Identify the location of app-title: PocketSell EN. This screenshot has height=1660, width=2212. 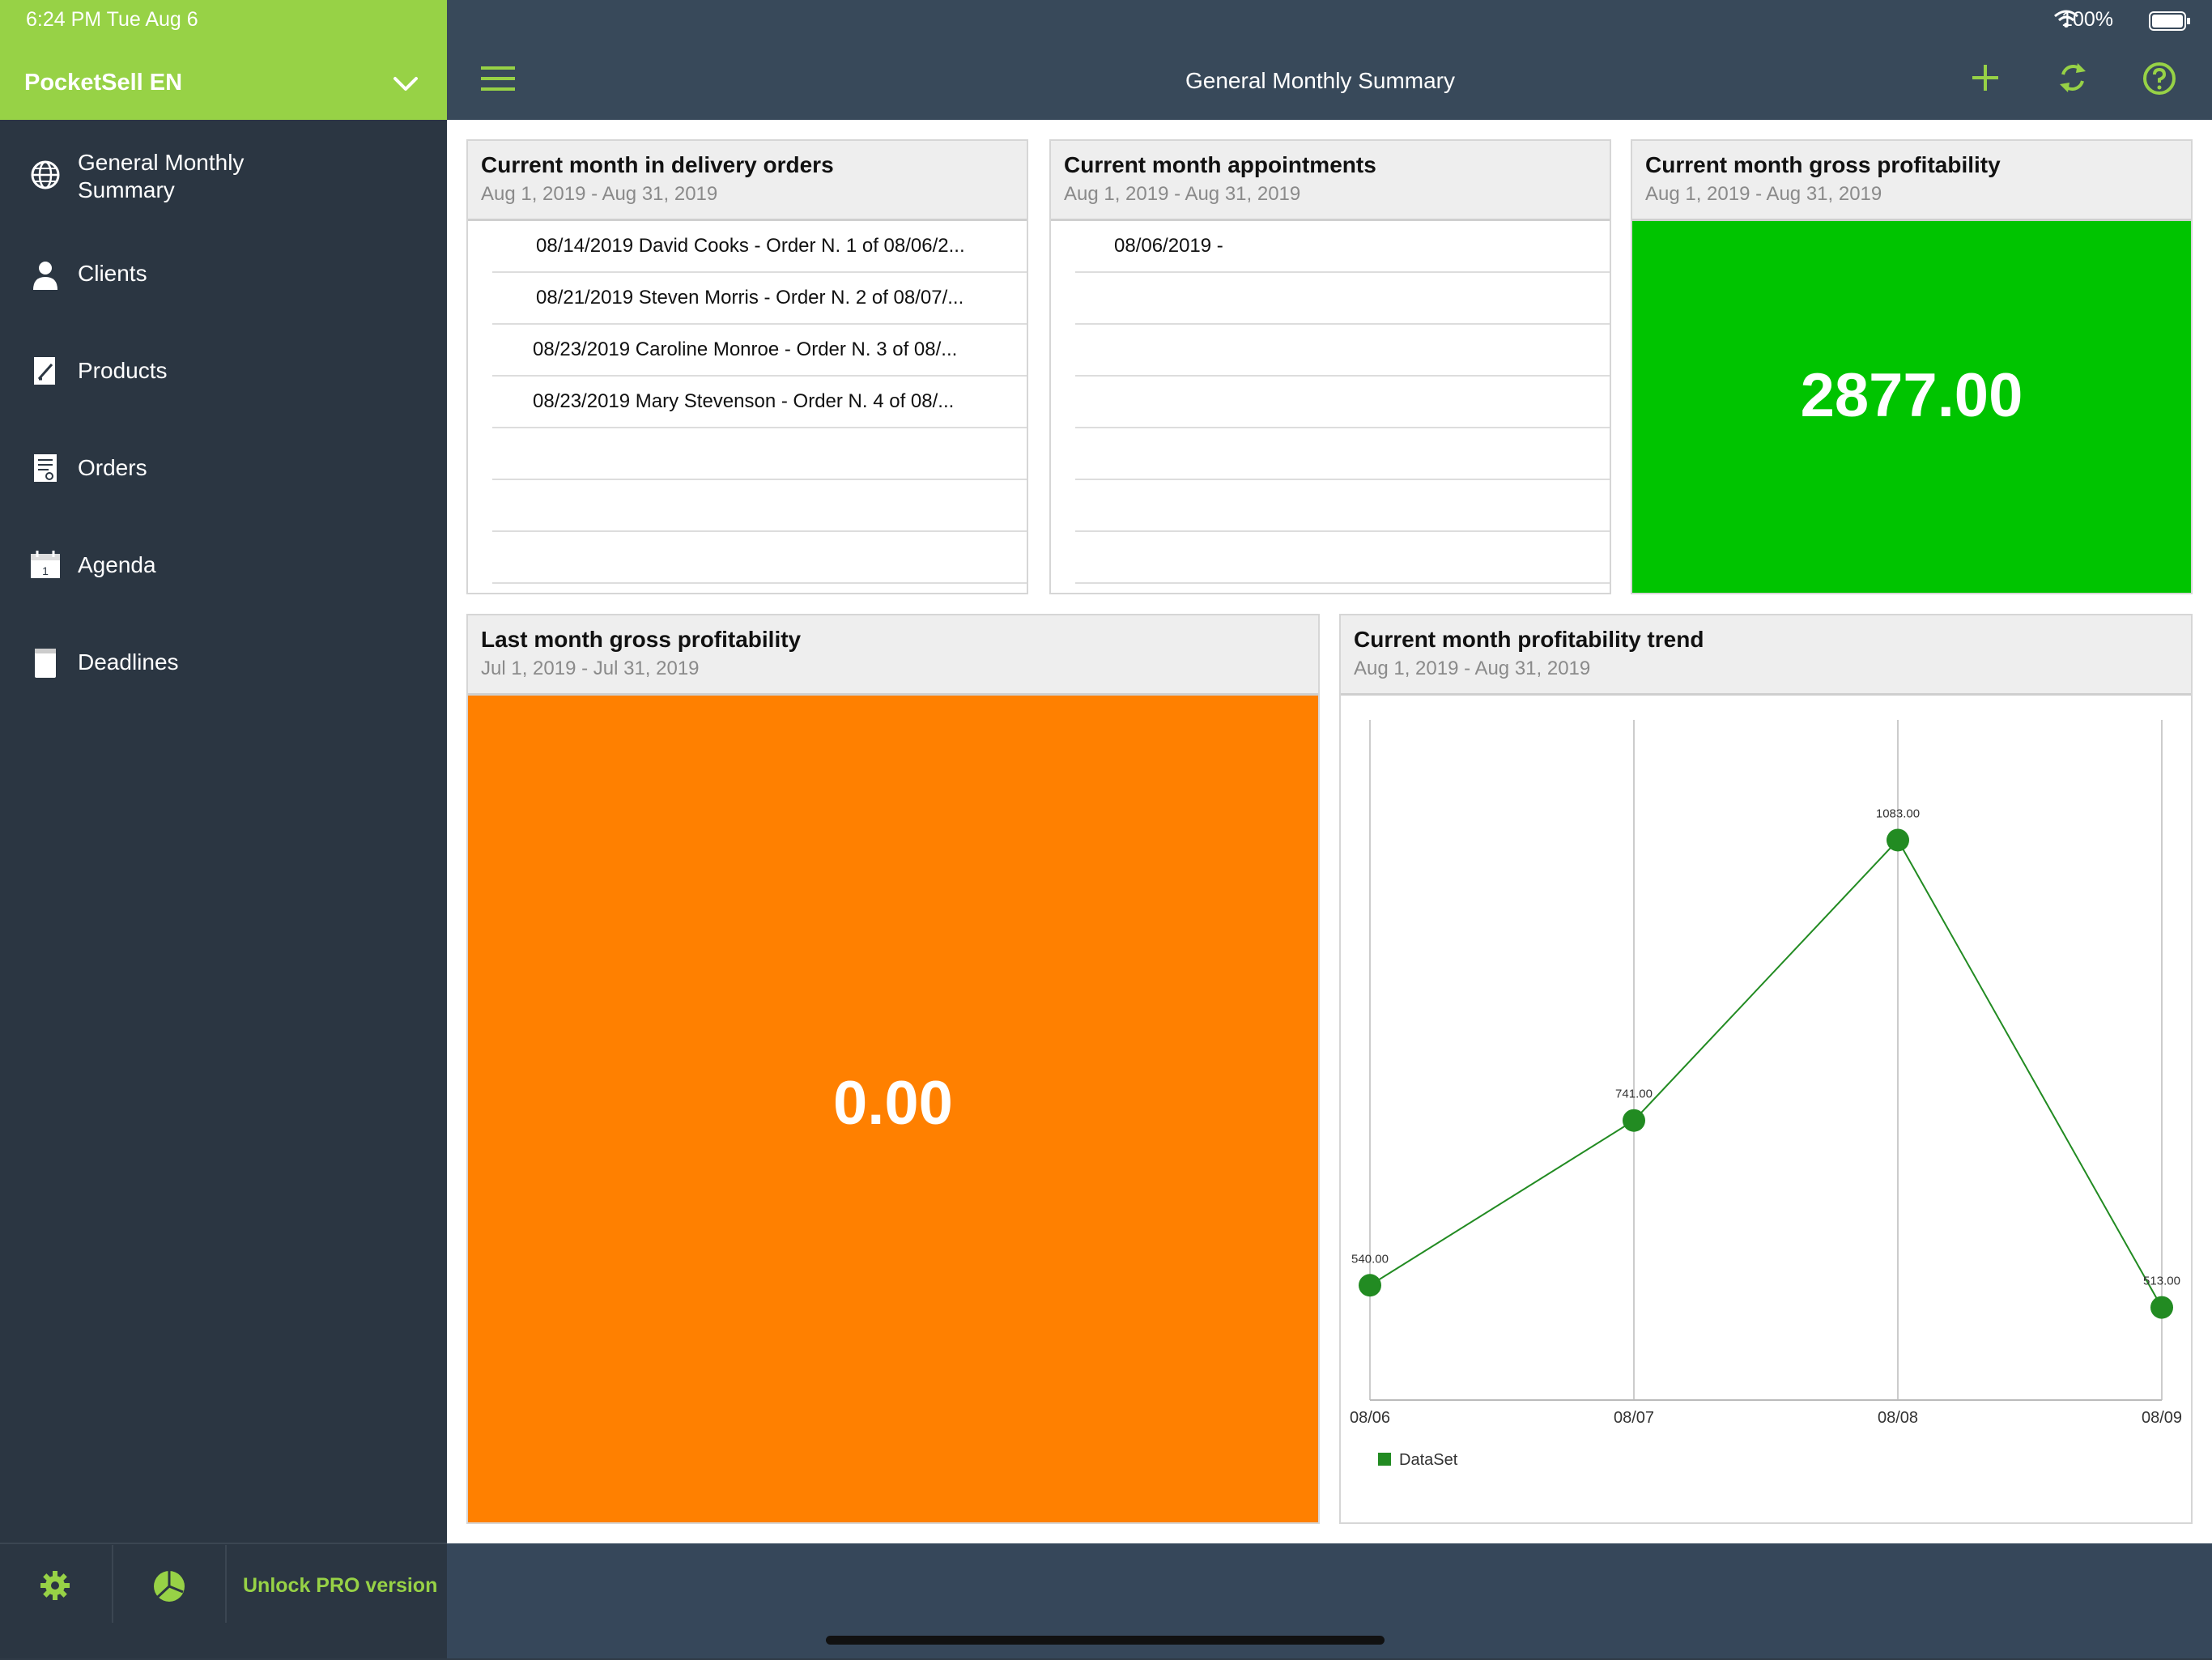
(104, 83).